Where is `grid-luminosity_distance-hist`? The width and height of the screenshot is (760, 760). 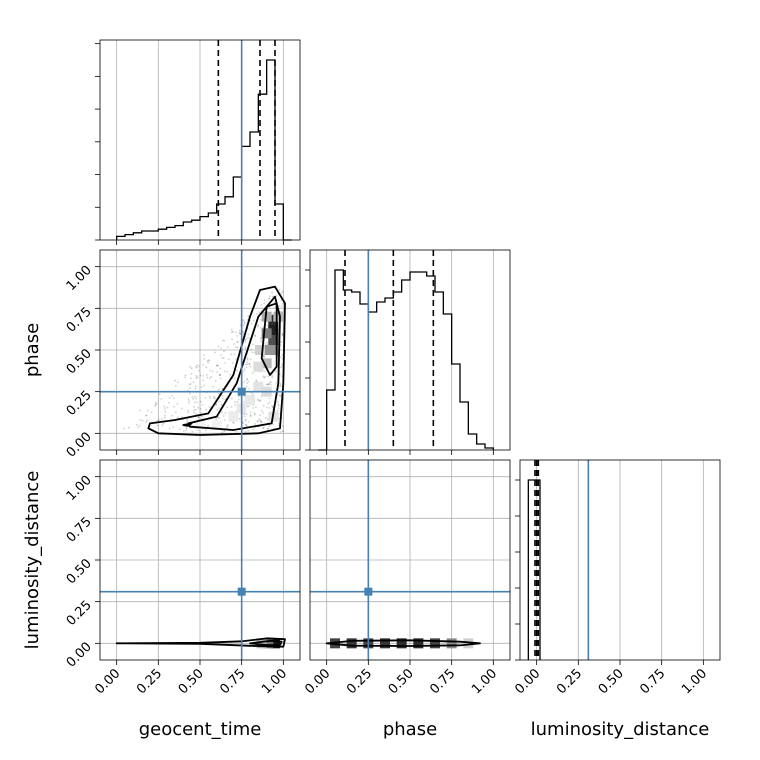 grid-luminosity_distance-hist is located at coordinates (620, 560).